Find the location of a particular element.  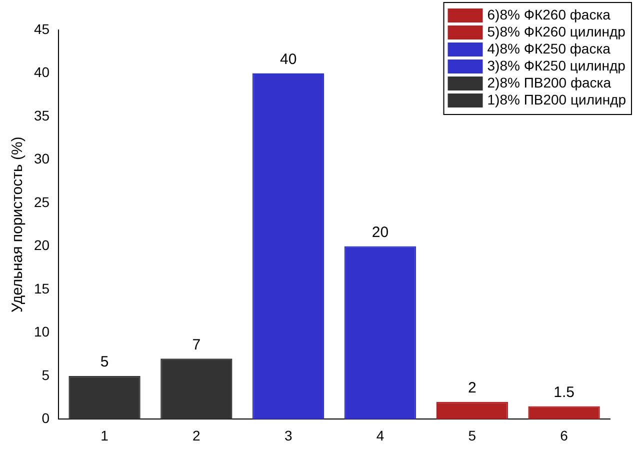

x-tick-label: 1 is located at coordinates (104, 435).